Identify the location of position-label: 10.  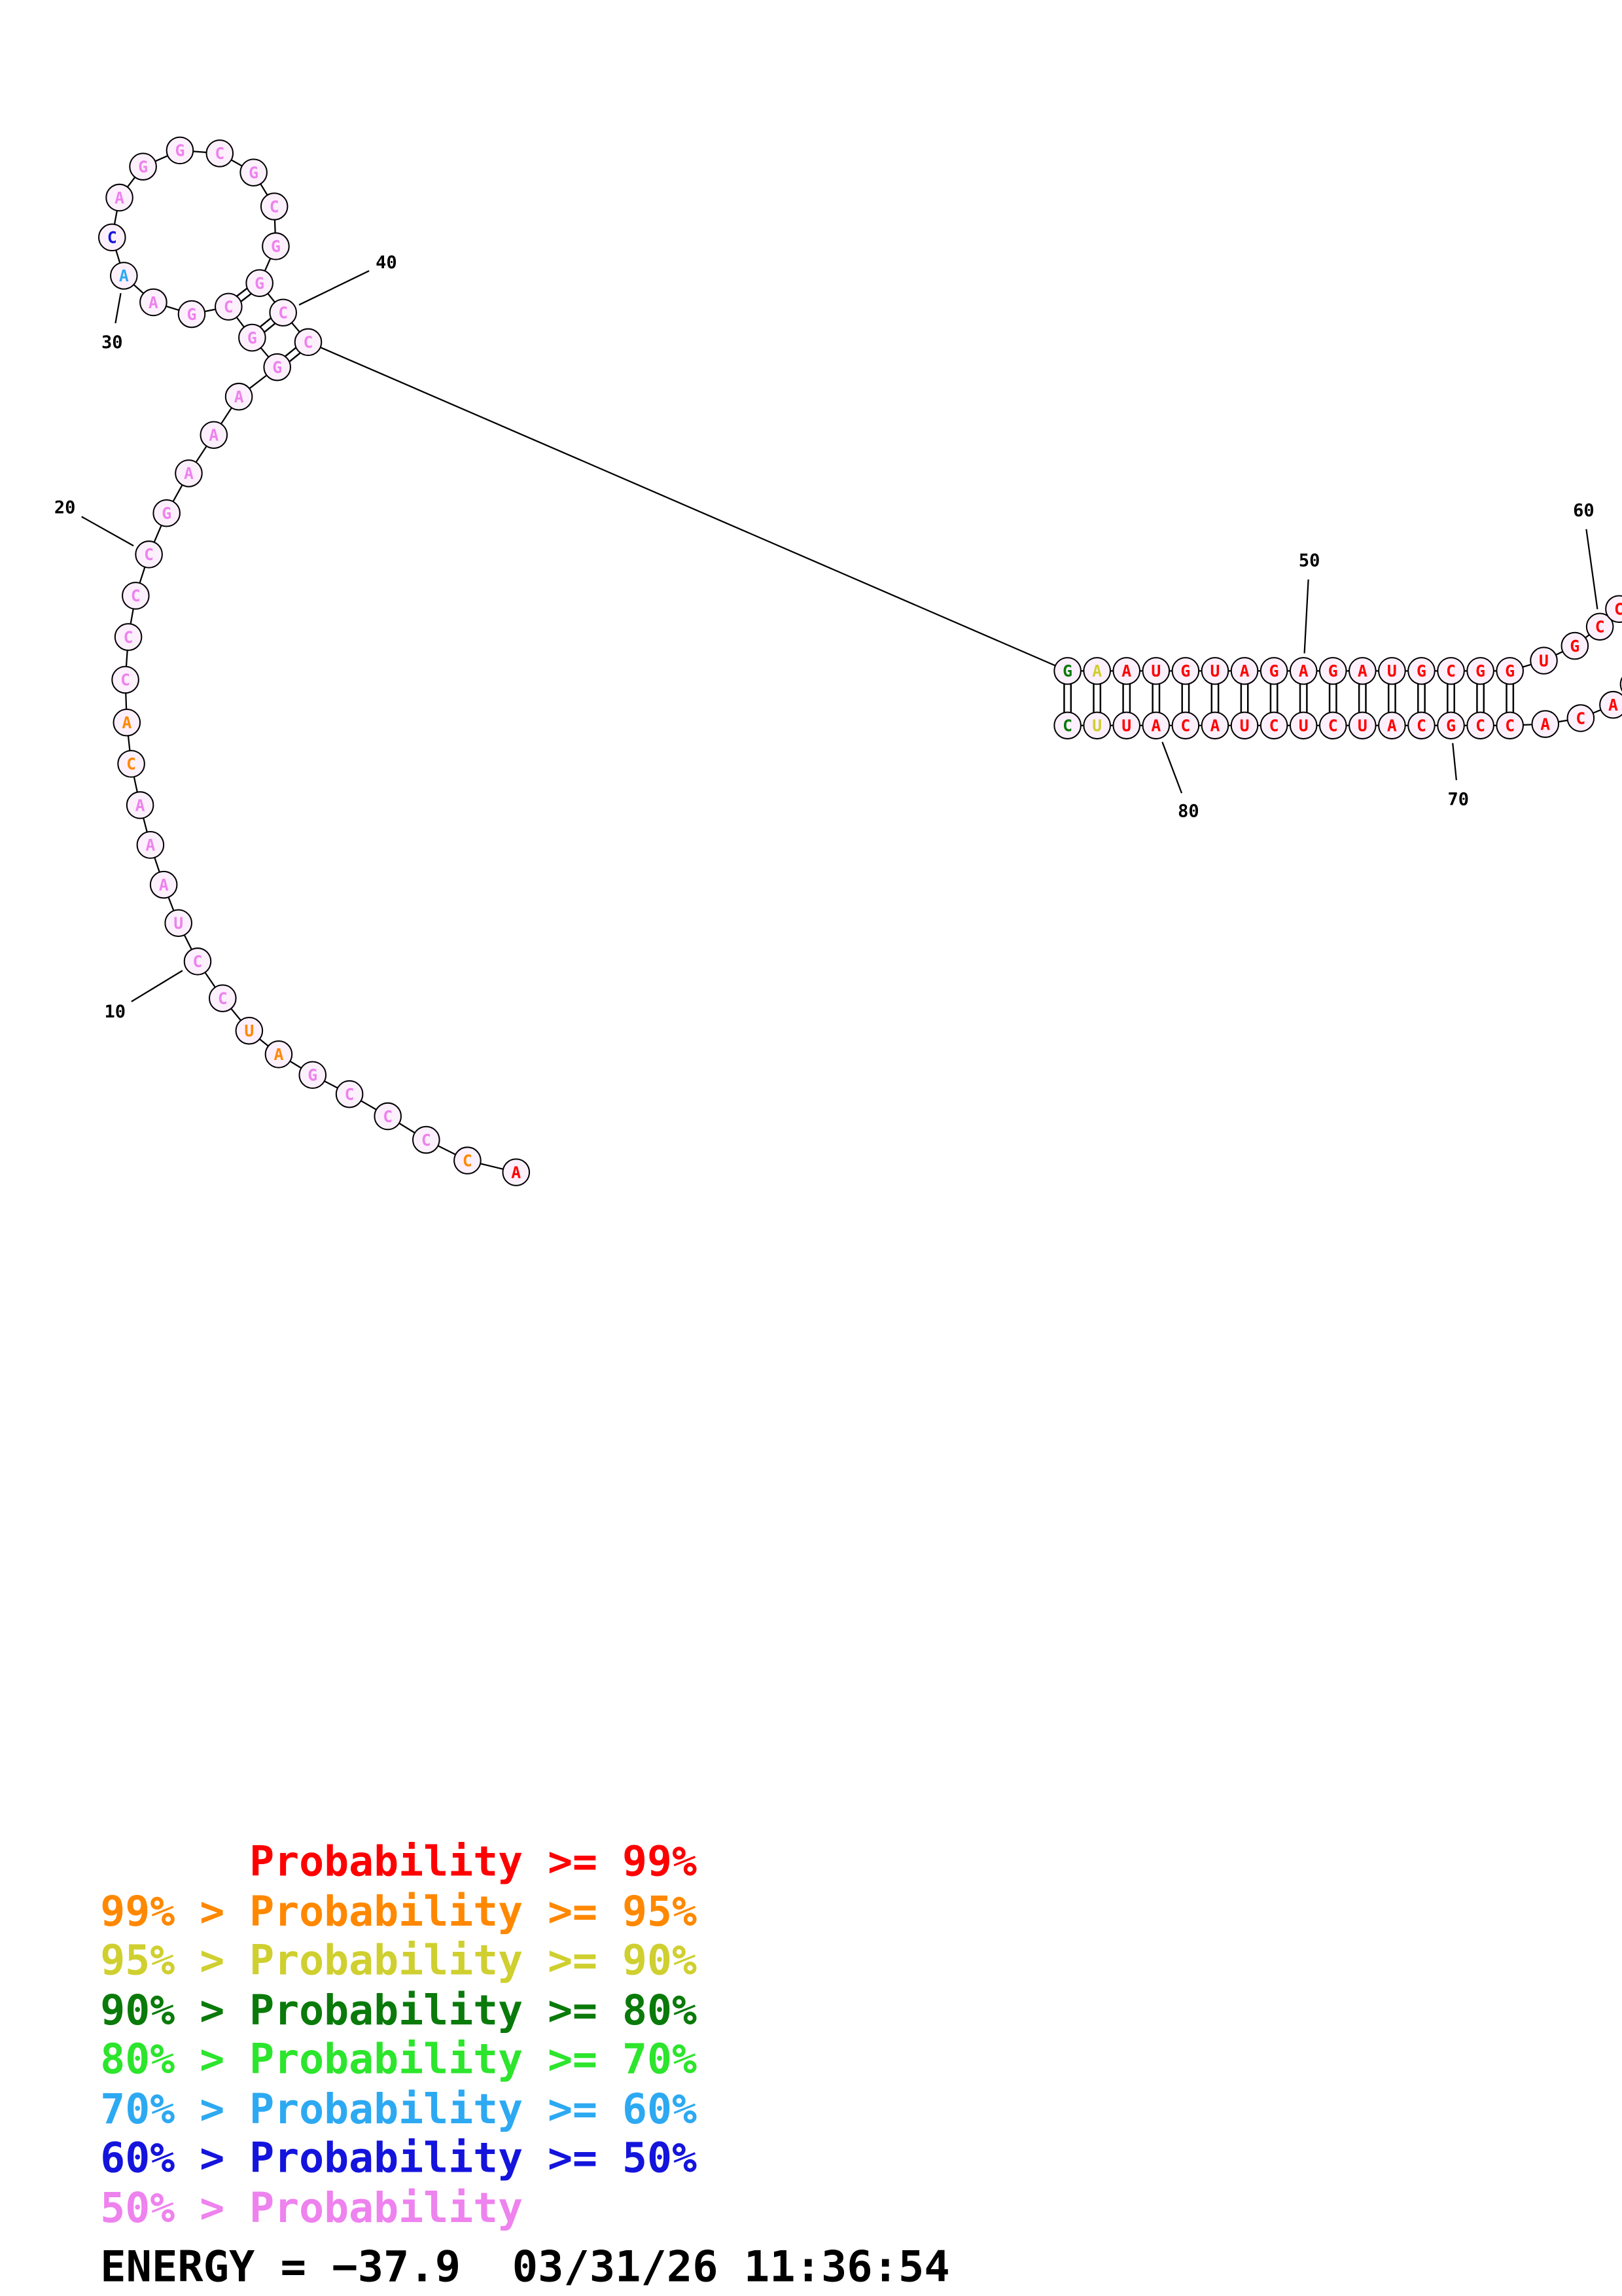
(115, 1012).